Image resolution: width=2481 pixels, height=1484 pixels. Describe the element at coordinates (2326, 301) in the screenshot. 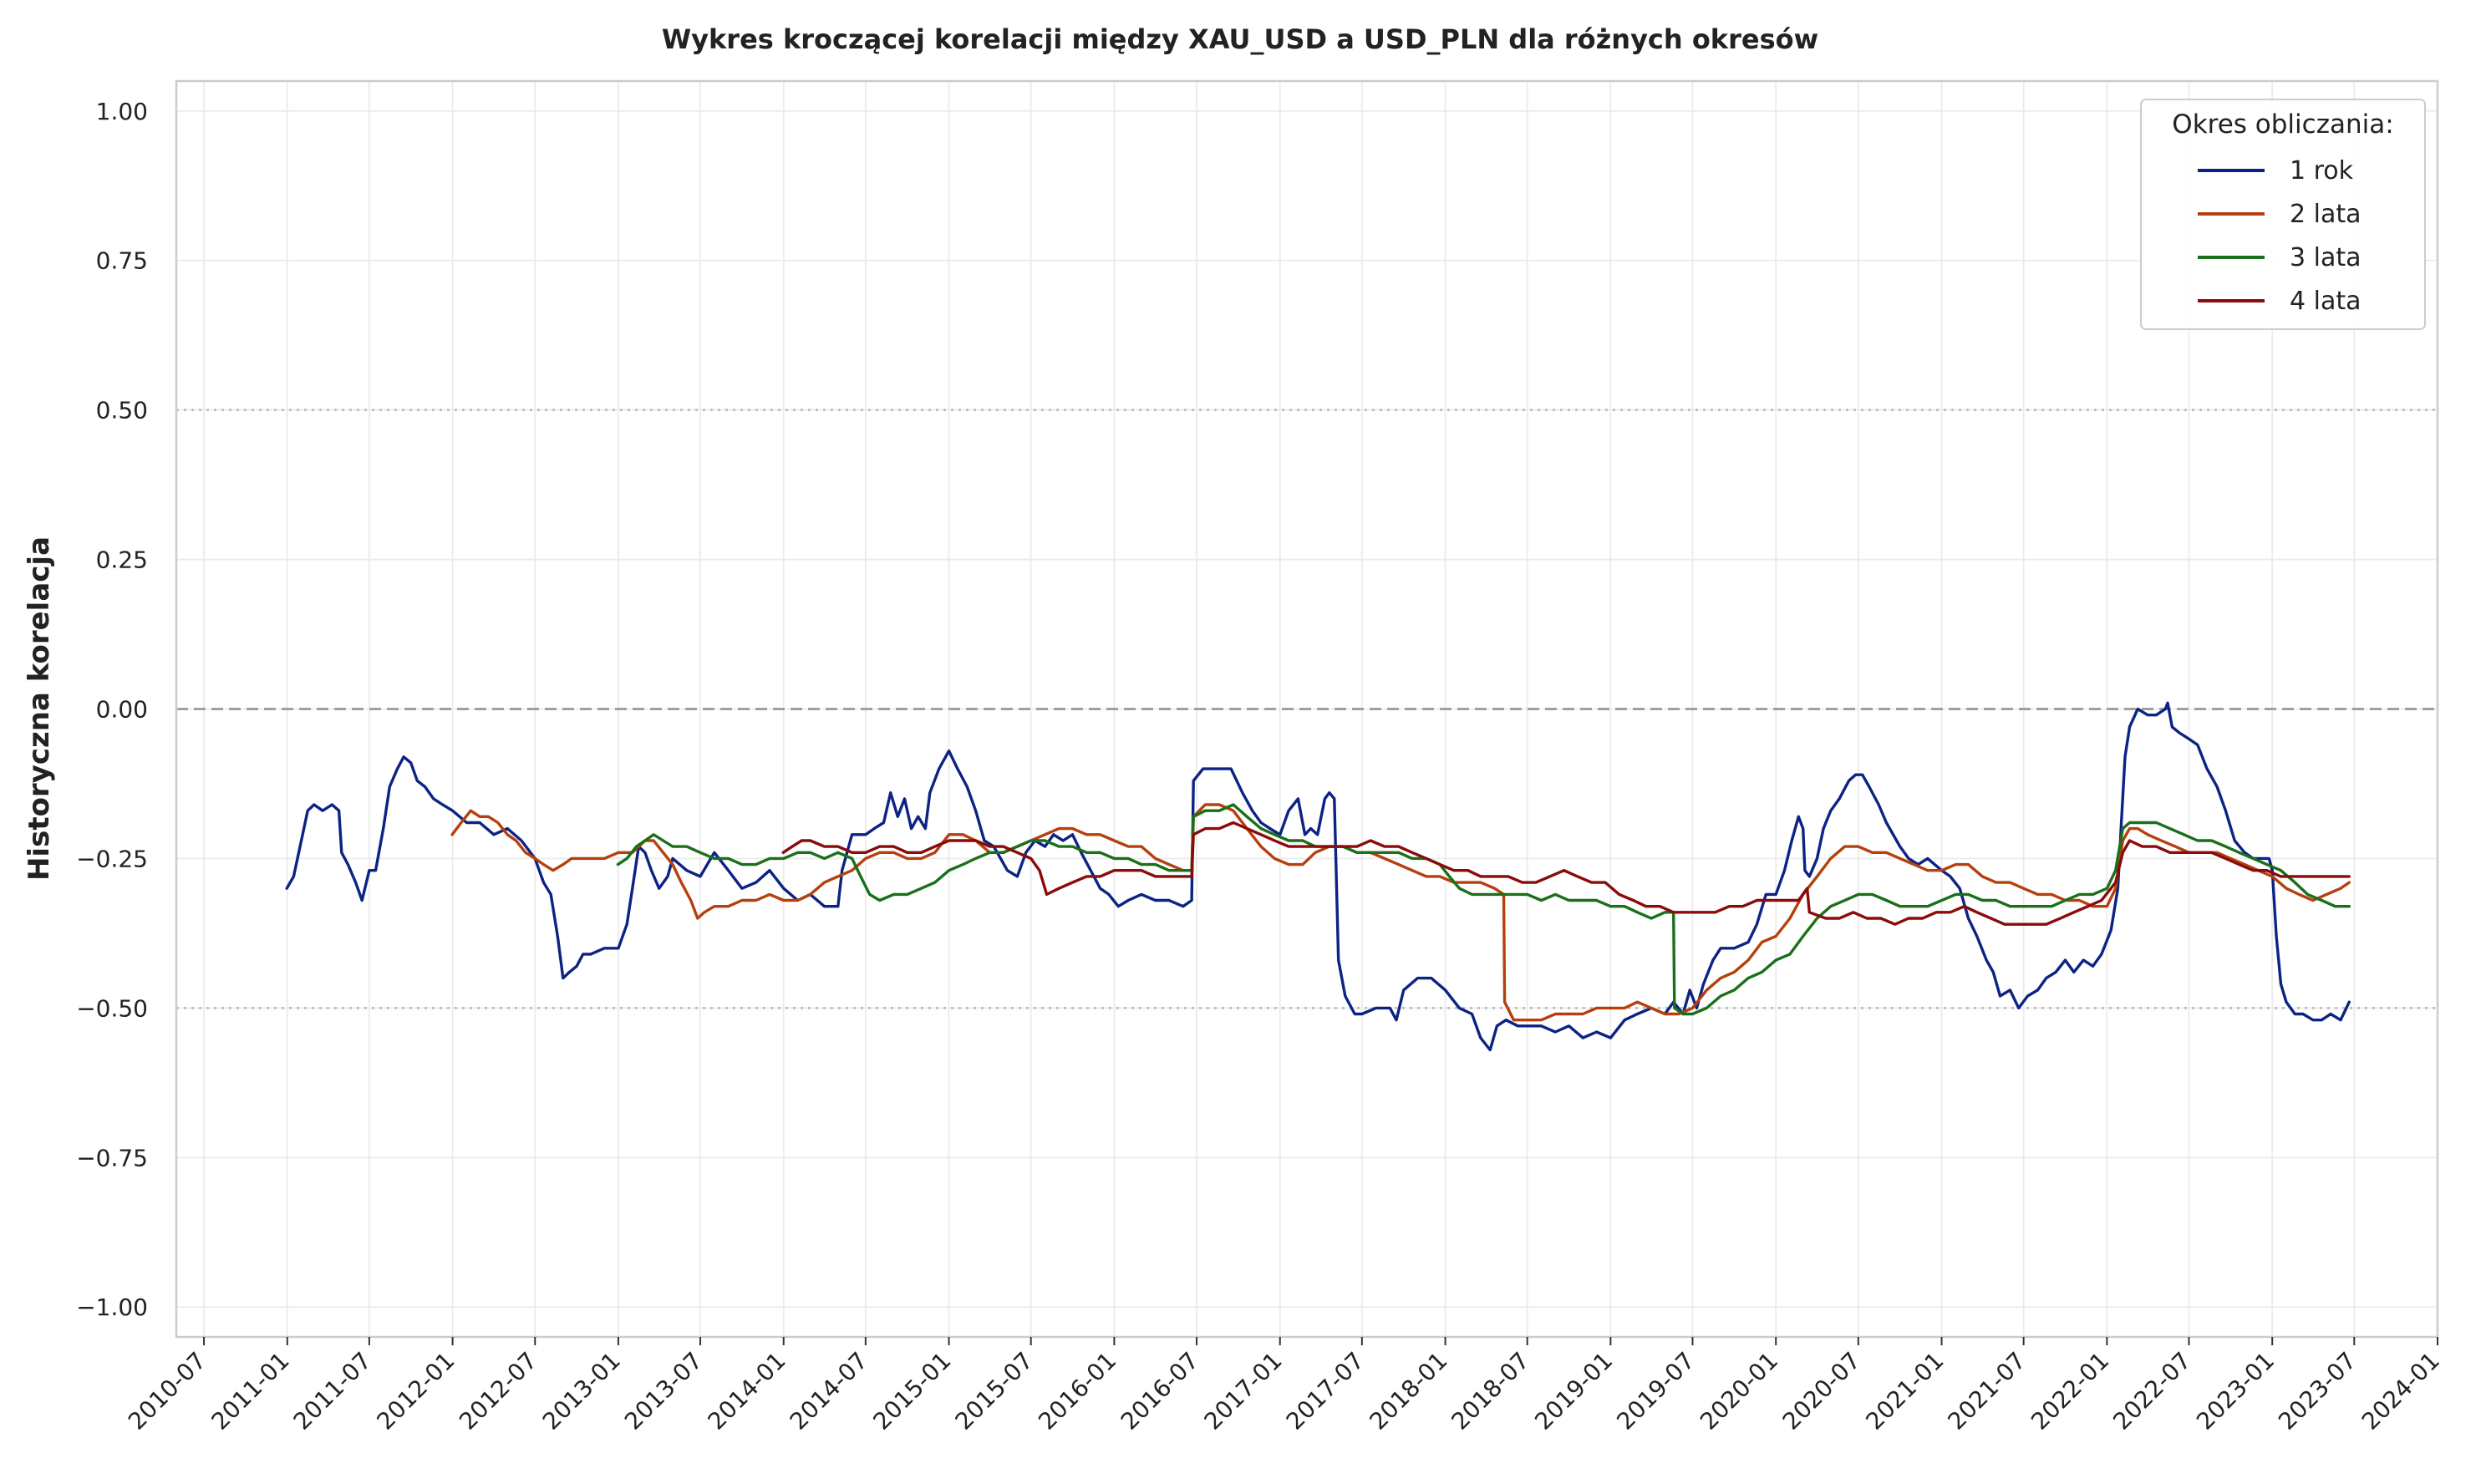

I see `legend-label: 4 lata` at that location.